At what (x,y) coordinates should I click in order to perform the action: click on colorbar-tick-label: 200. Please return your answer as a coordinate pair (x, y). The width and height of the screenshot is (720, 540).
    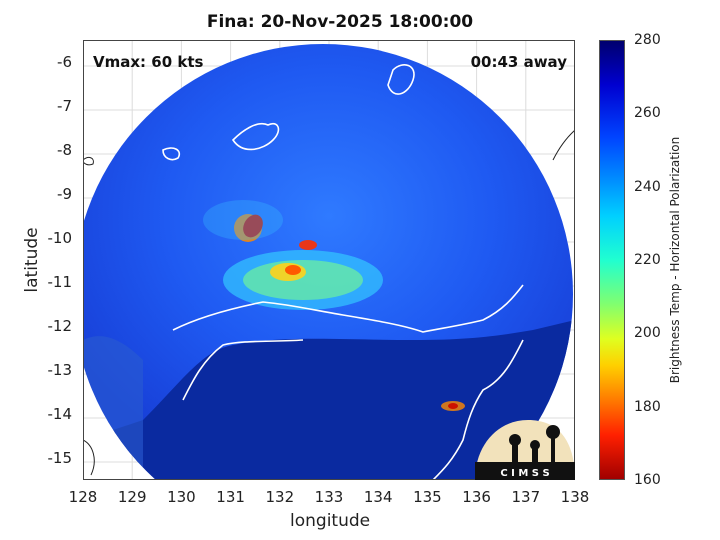
    Looking at the image, I should click on (647, 333).